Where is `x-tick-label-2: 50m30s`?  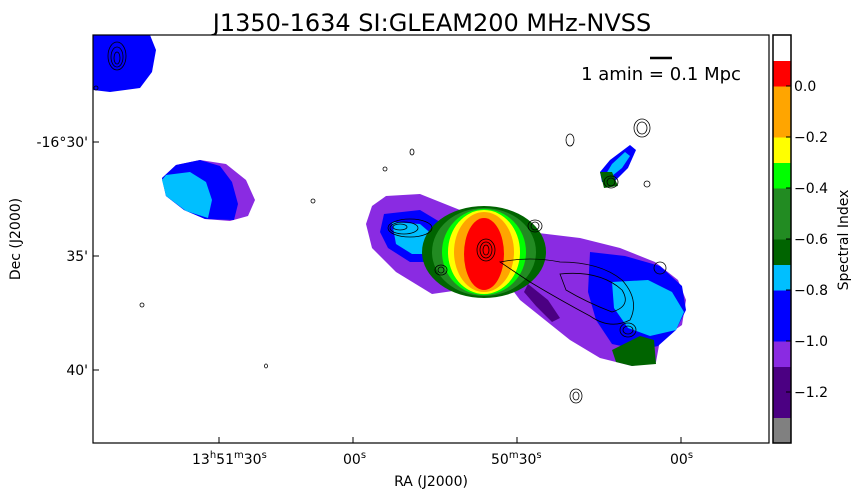 x-tick-label-2: 50m30s is located at coordinates (516, 459).